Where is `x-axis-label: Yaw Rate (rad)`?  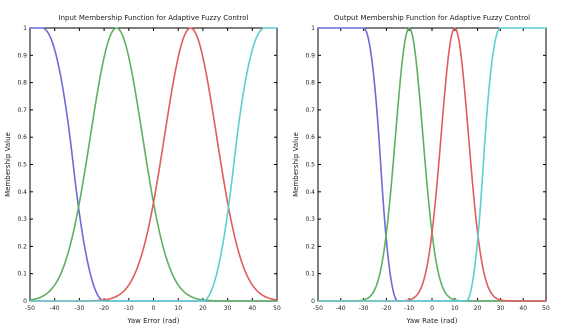
x-axis-label: Yaw Rate (rad) is located at coordinates (432, 321).